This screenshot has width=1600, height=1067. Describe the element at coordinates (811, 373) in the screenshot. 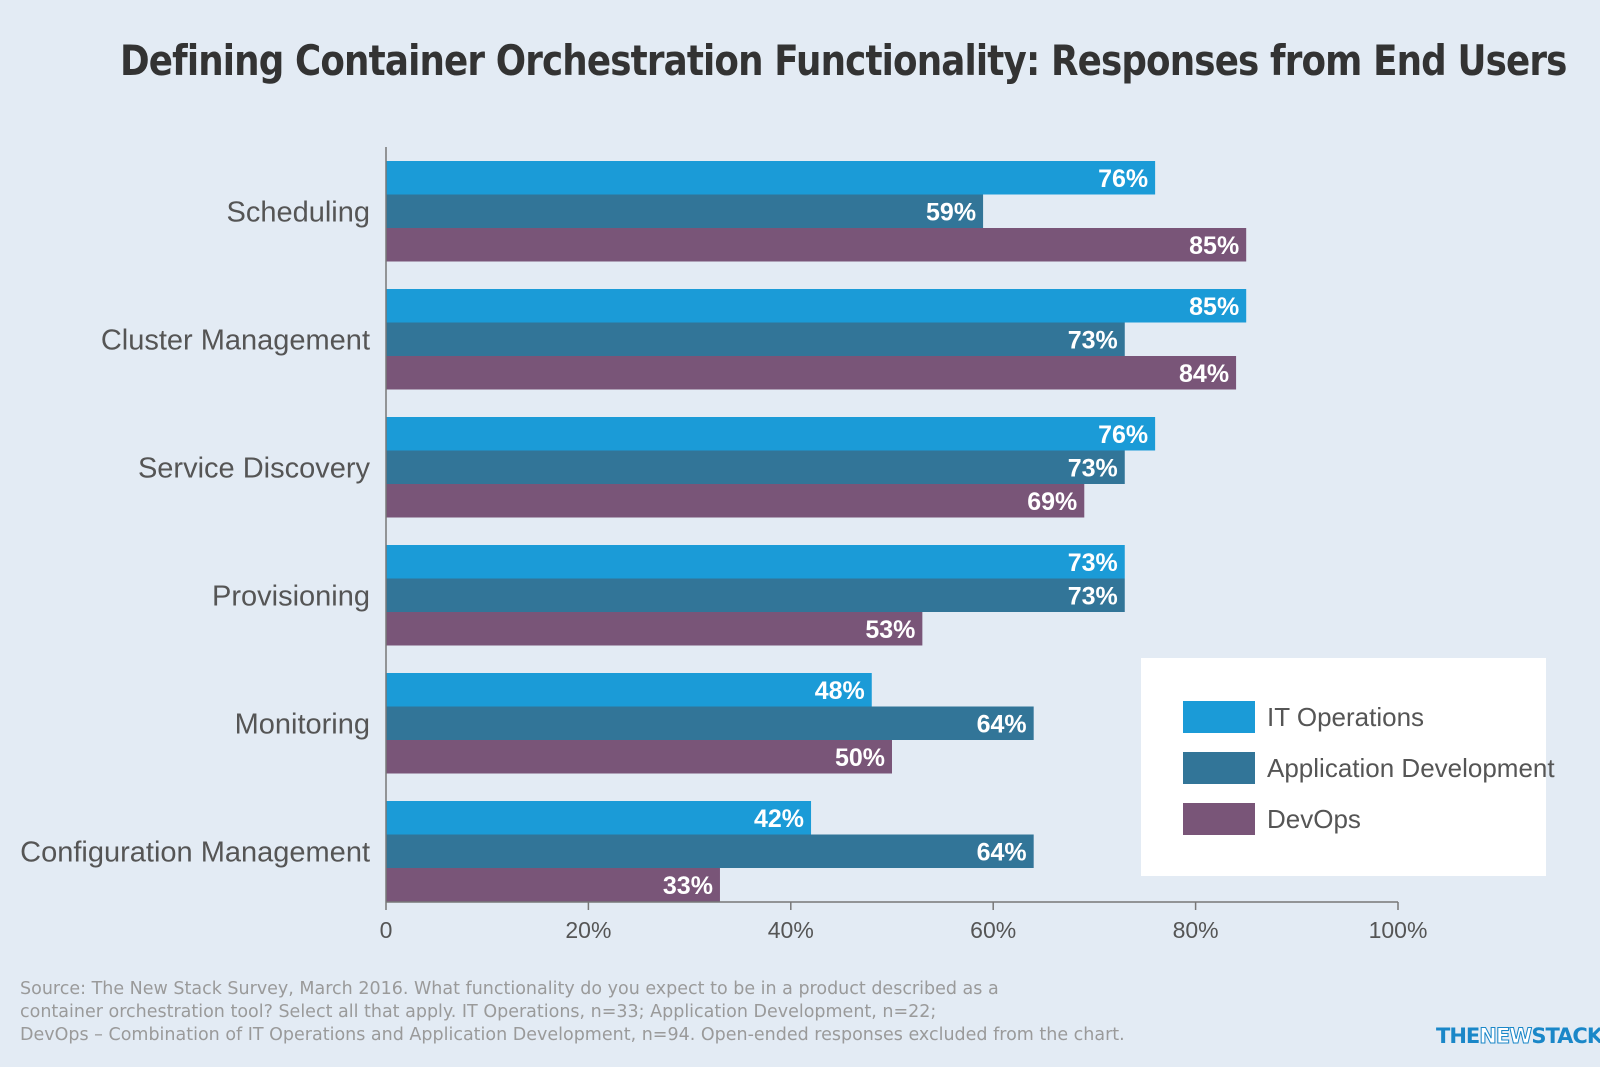

I see `bar-cluster-management-devops` at that location.